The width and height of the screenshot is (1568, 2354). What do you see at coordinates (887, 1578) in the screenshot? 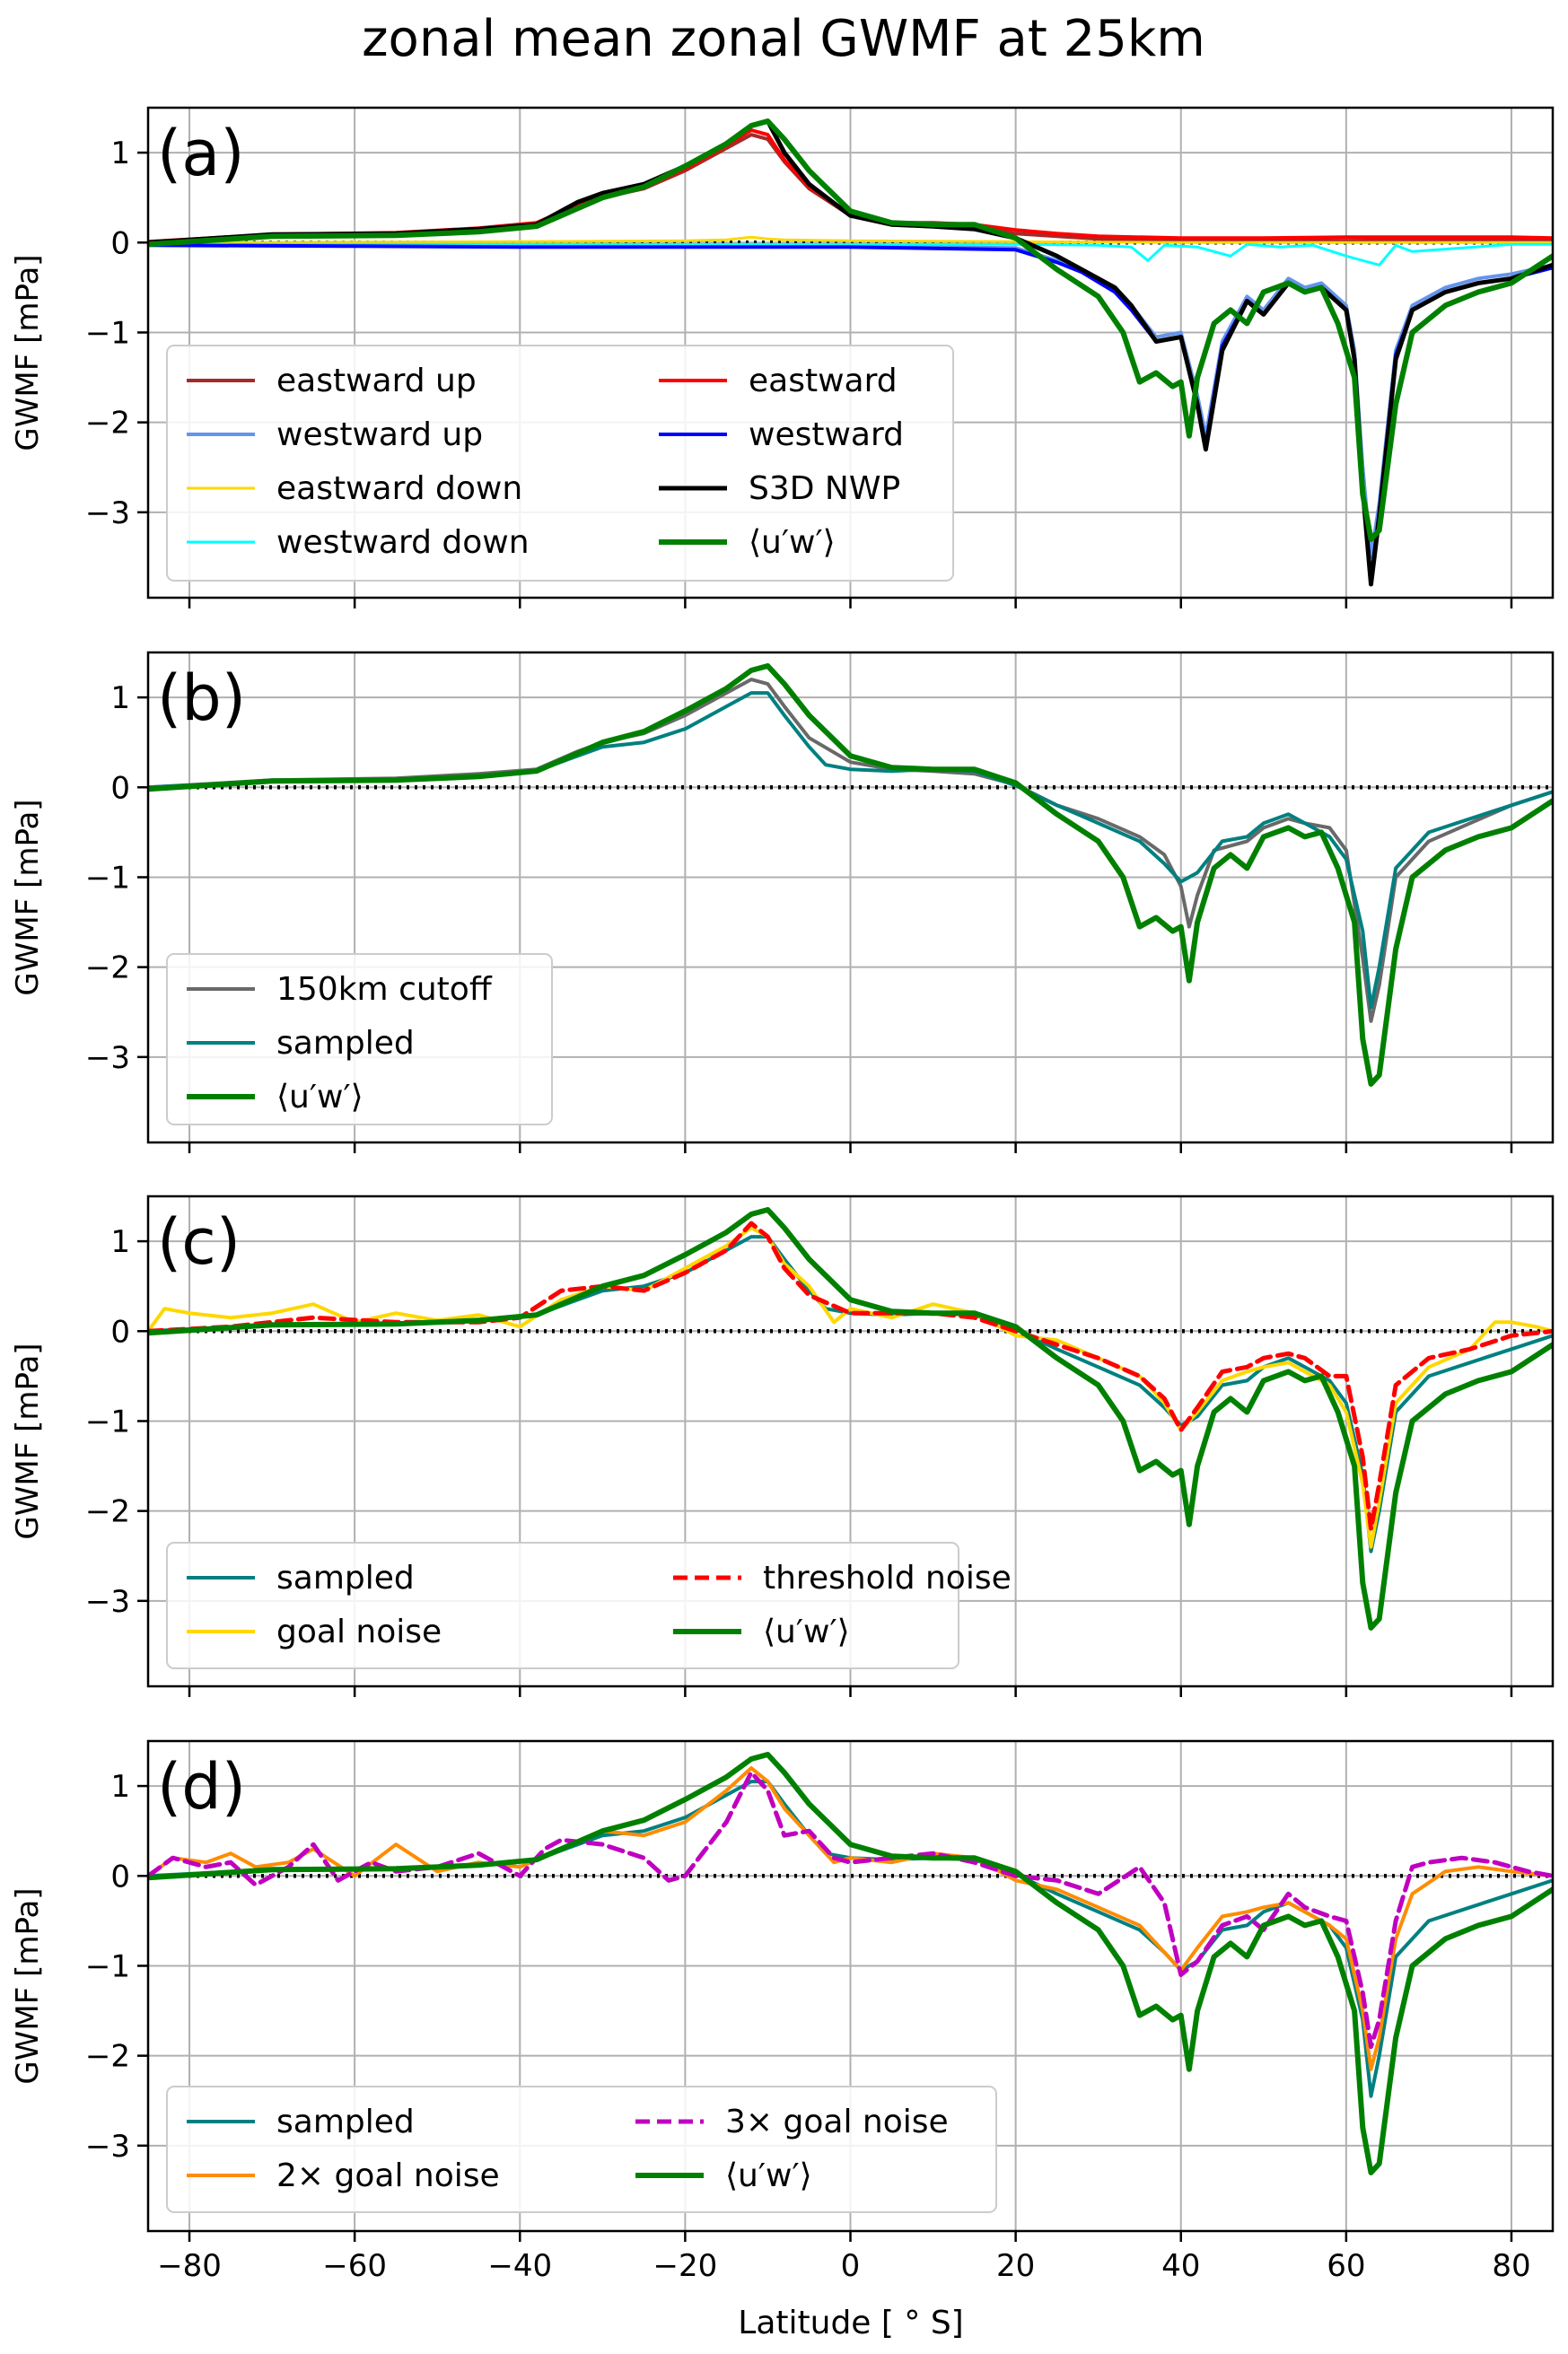
I see `legend-label: threshold noise` at bounding box center [887, 1578].